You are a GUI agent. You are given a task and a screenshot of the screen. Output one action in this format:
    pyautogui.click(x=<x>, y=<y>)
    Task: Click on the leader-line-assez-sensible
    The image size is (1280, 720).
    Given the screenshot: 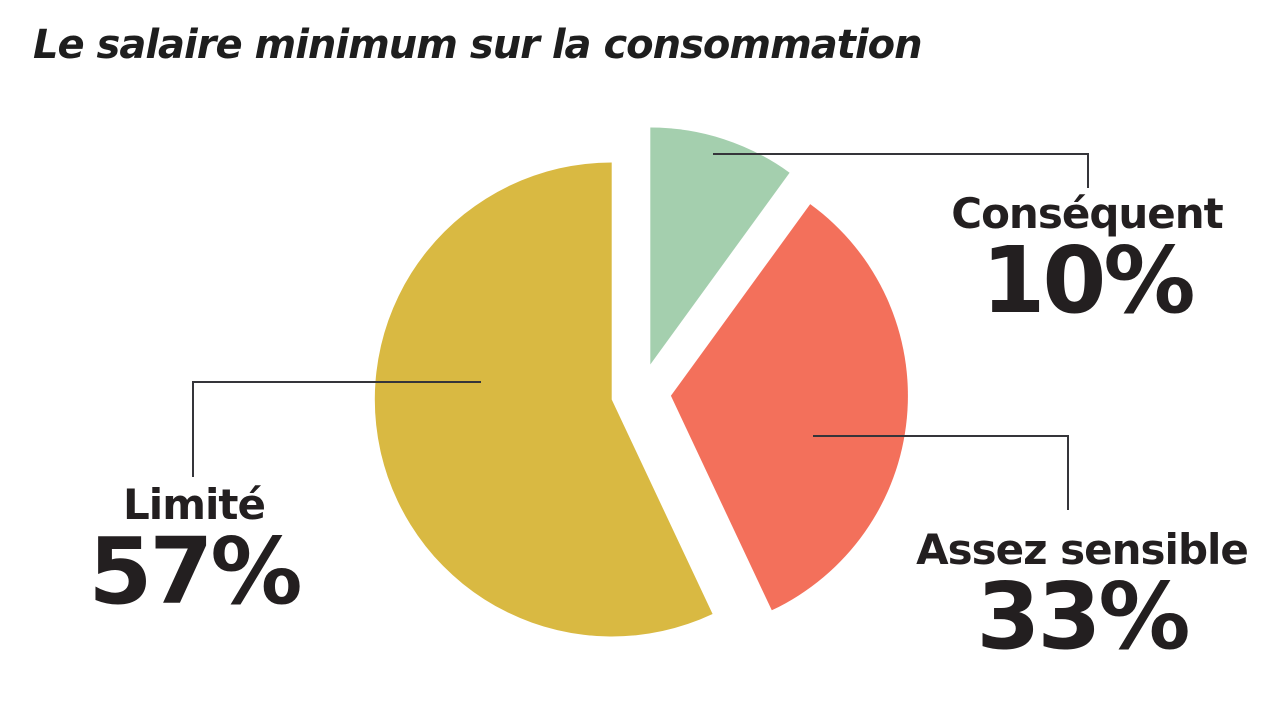 What is the action you would take?
    pyautogui.click(x=941, y=472)
    